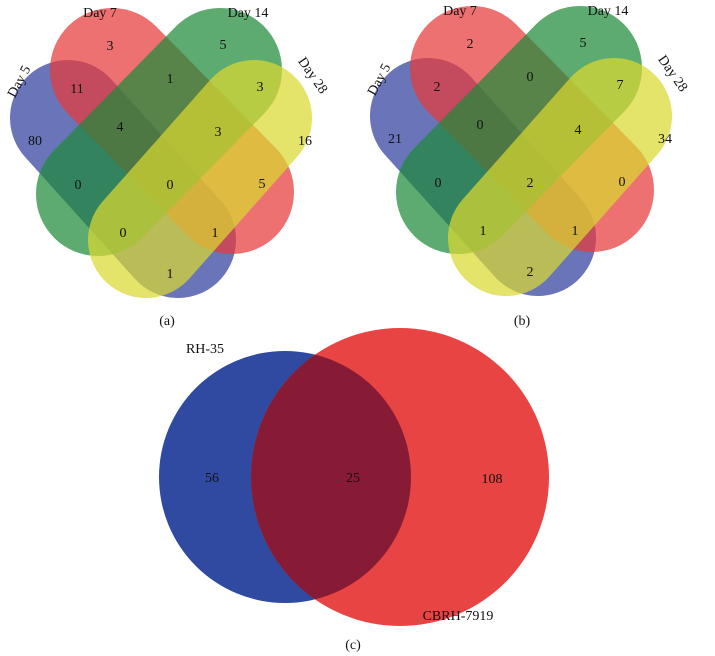  What do you see at coordinates (212, 478) in the screenshot?
I see `region-count: 56` at bounding box center [212, 478].